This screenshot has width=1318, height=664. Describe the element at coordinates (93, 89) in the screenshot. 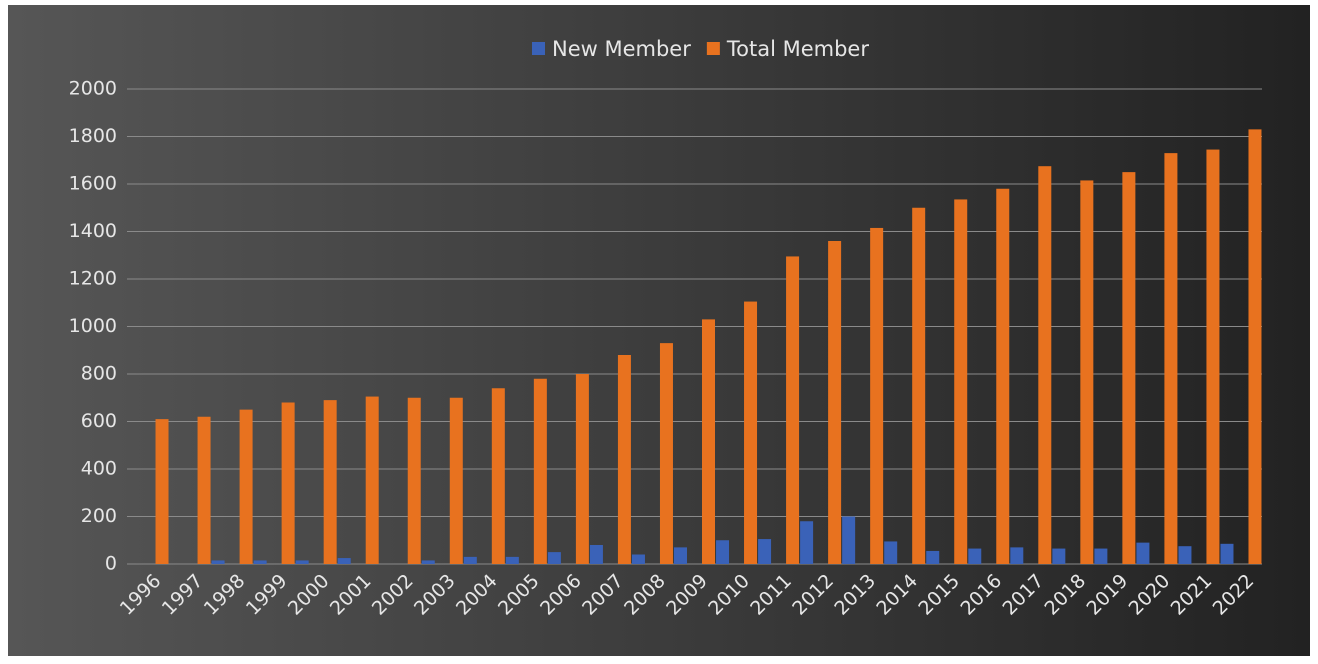

I see `y-tick-label: 2000` at that location.